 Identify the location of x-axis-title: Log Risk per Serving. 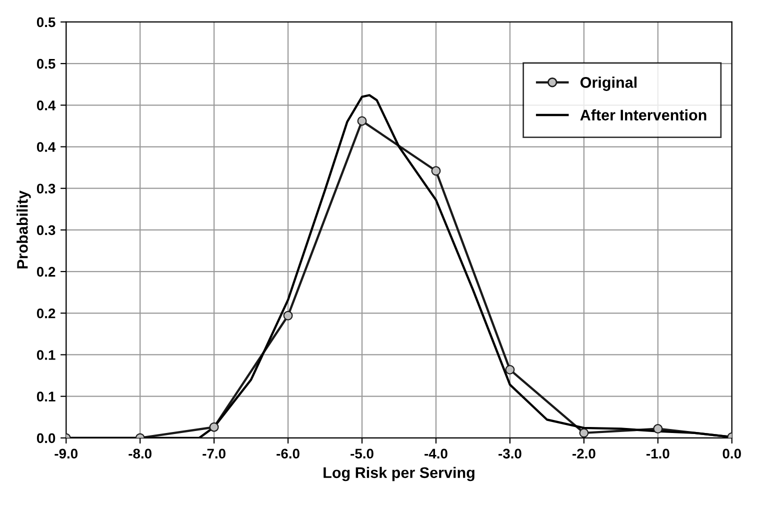
(399, 474).